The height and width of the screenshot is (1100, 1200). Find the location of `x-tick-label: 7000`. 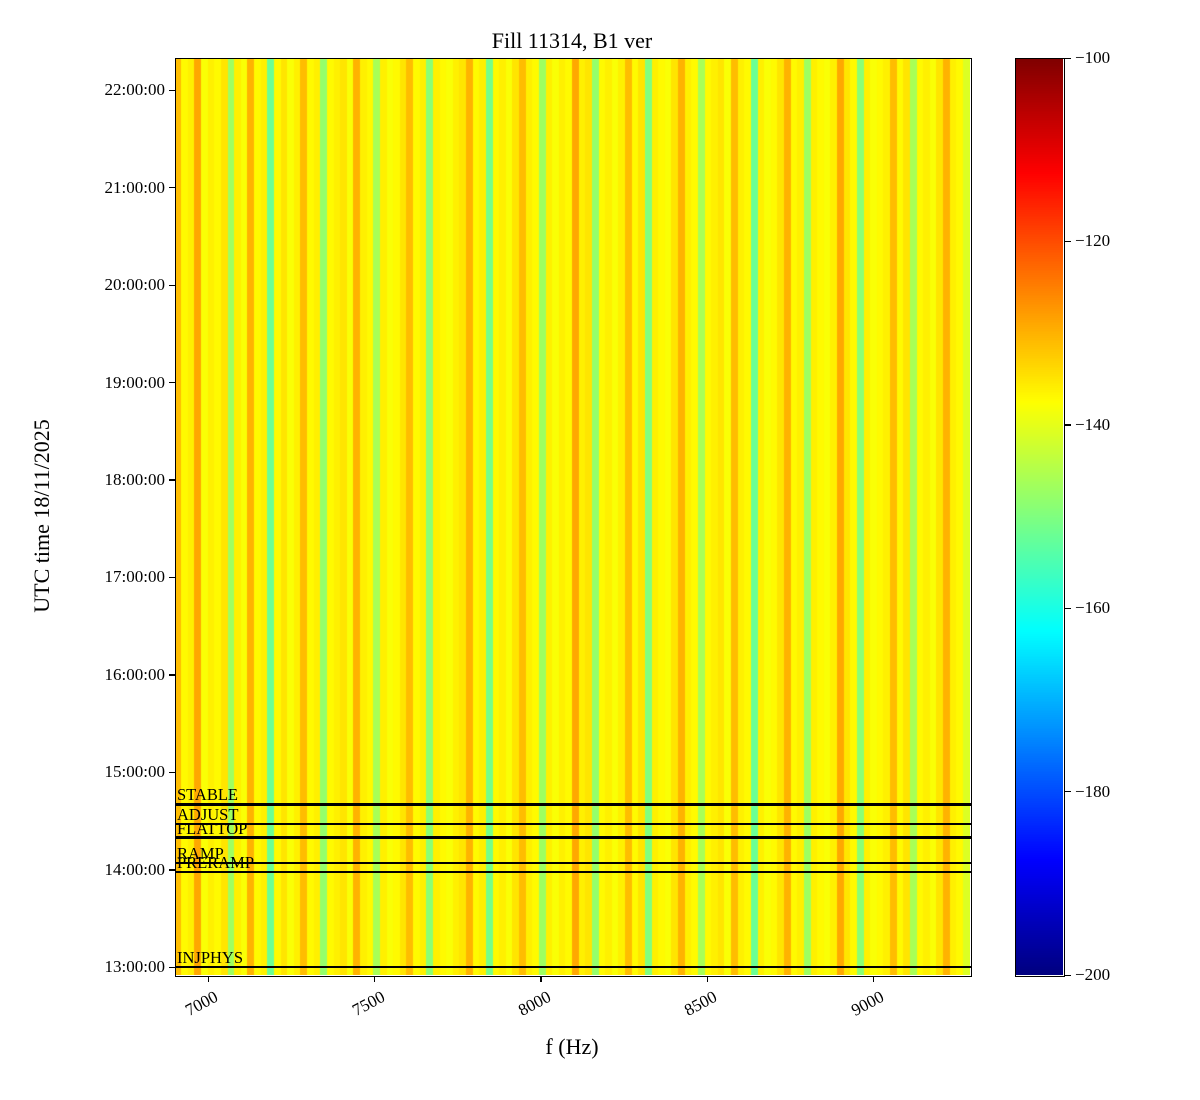

x-tick-label: 7000 is located at coordinates (202, 1003).